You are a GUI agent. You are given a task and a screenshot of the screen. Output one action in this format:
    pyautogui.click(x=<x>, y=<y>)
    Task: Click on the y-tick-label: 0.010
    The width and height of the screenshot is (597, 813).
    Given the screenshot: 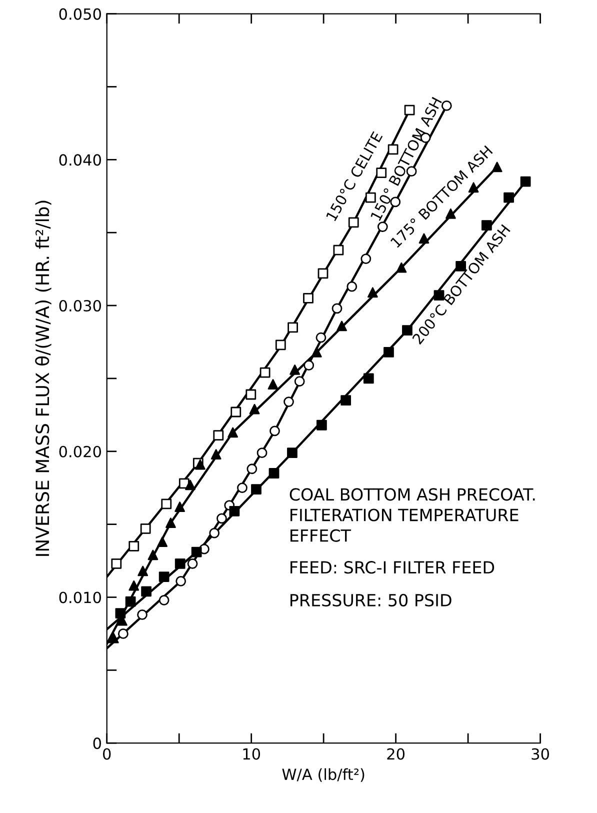 What is the action you would take?
    pyautogui.click(x=80, y=598)
    